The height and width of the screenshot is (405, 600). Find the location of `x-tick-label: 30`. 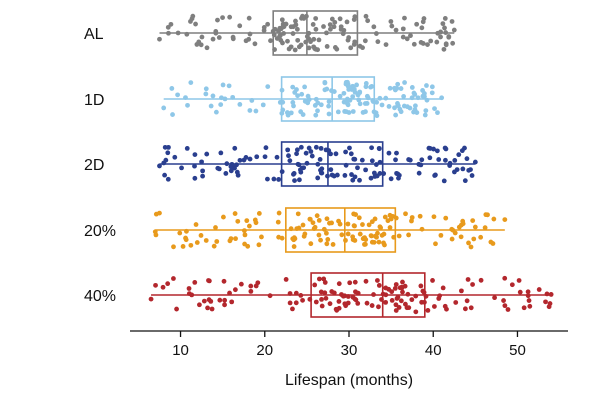

x-tick-label: 30 is located at coordinates (349, 350).